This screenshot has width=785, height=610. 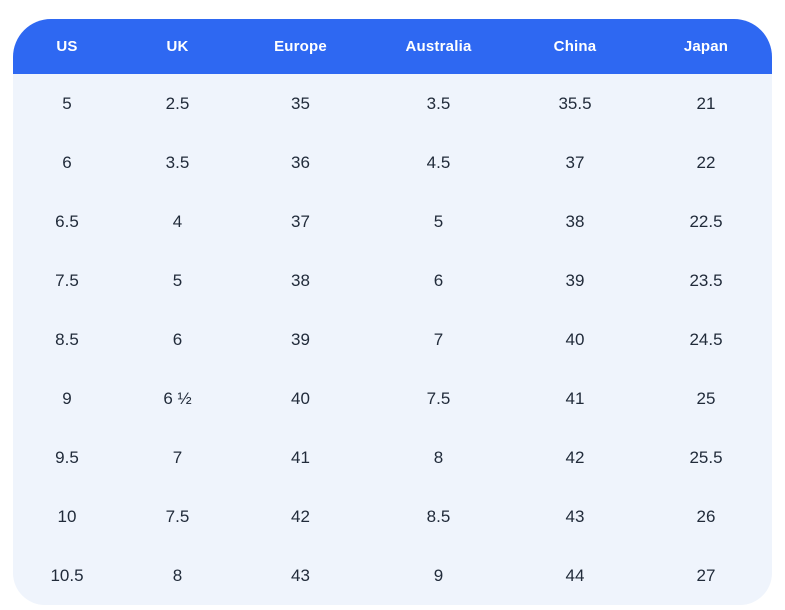 I want to click on cell-uk: 7.5, so click(x=177, y=516).